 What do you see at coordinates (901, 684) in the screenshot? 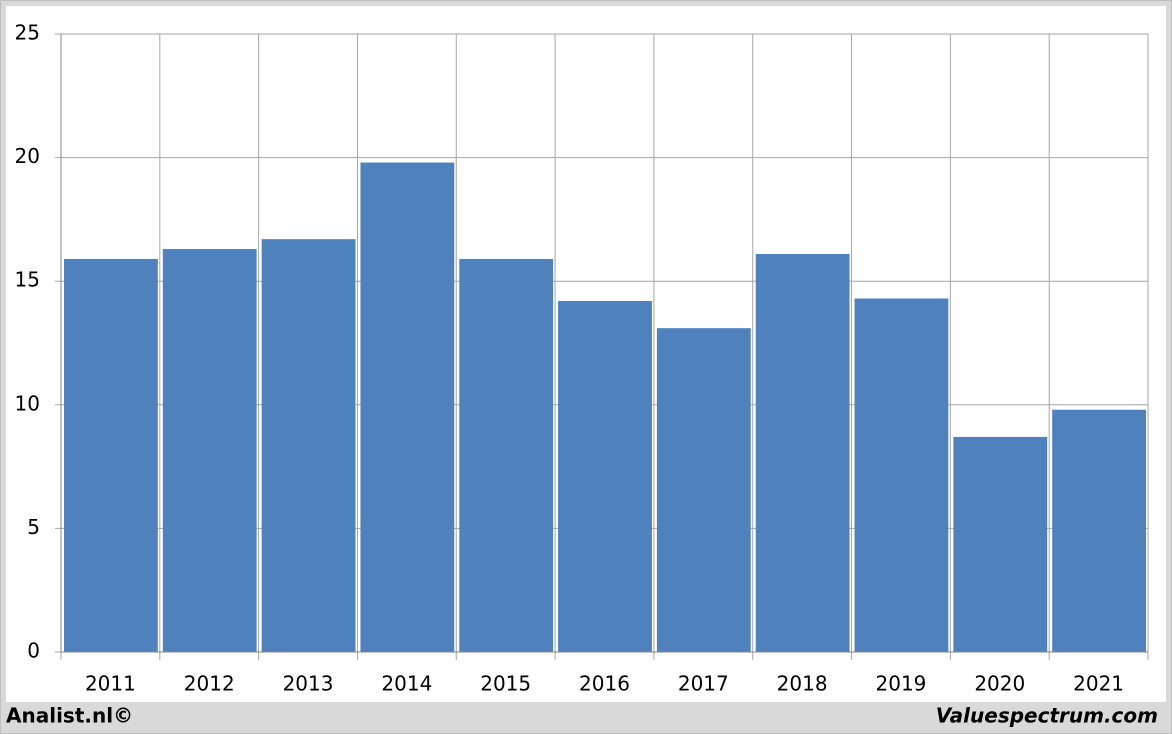
I see `x-tick-label: 2019` at bounding box center [901, 684].